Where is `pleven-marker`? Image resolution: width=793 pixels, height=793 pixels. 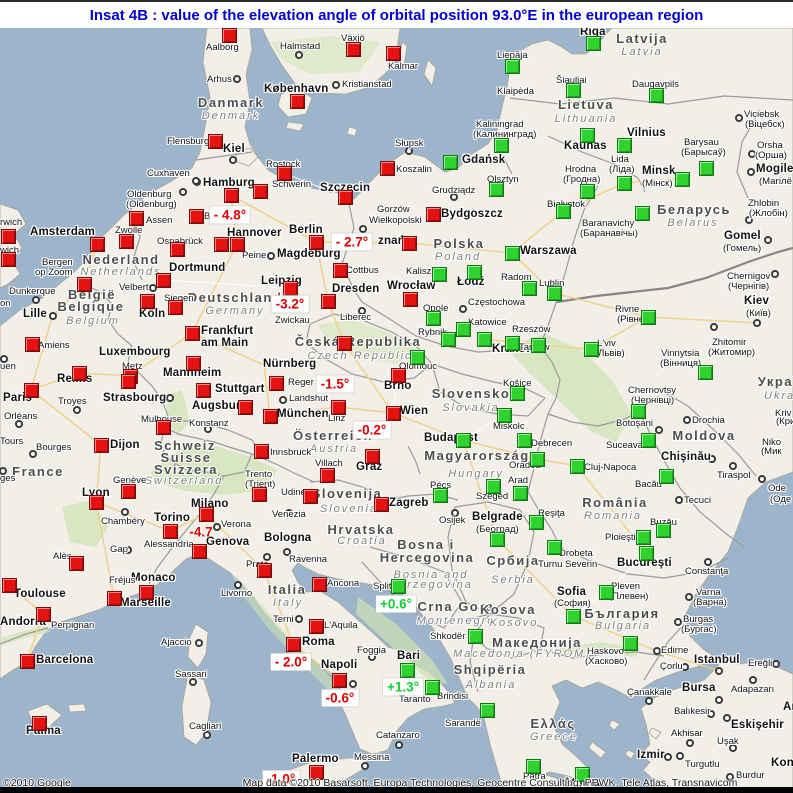
pleven-marker is located at coordinates (606, 592).